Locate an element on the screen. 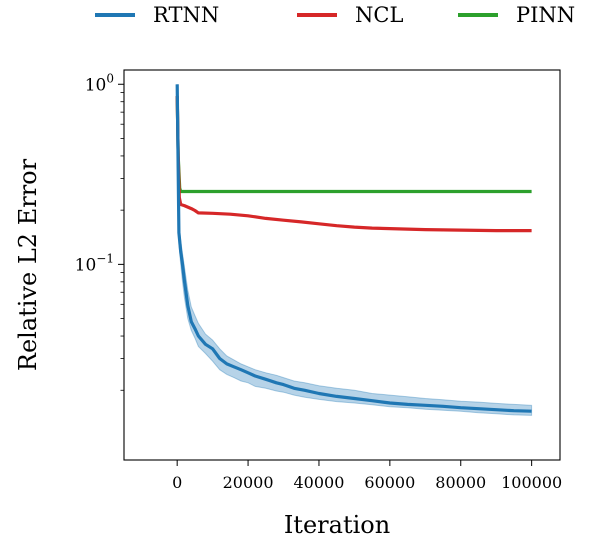  x-axis-label: Iteration is located at coordinates (337, 525).